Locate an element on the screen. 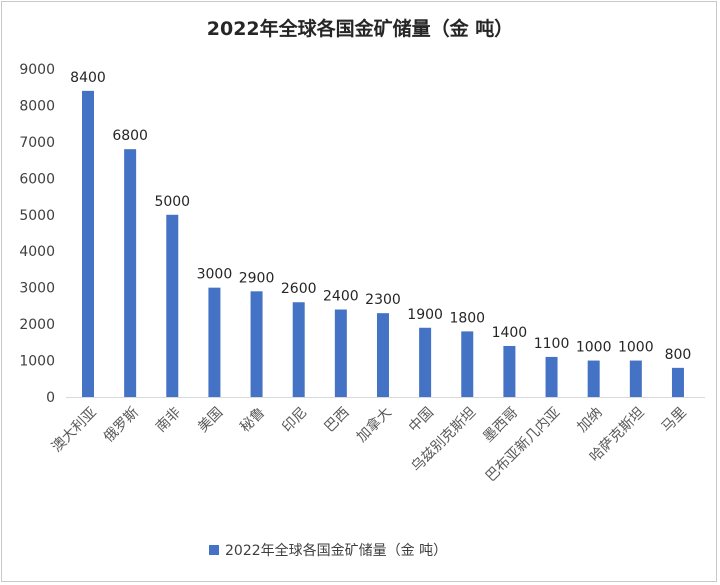 This screenshot has height=585, width=720. data-label: 6800 is located at coordinates (130, 136).